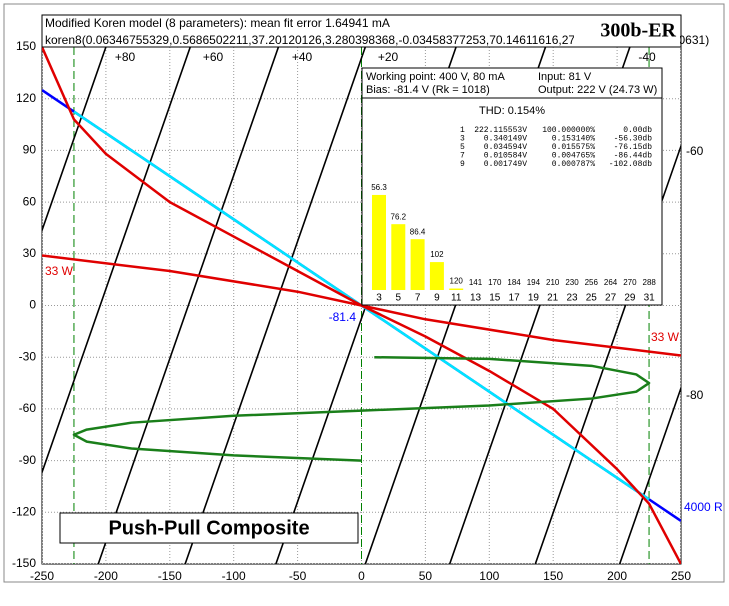 The image size is (729, 606). I want to click on y-tick-label: 90, so click(30, 150).